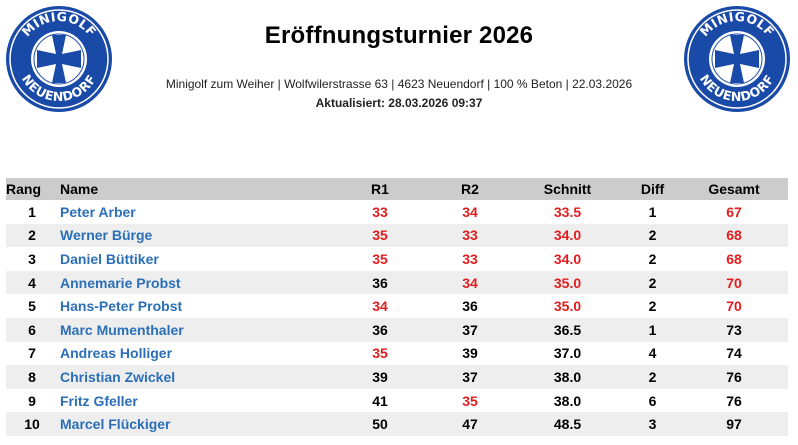 This screenshot has width=798, height=445. What do you see at coordinates (380, 306) in the screenshot?
I see `cell-r1: 34` at bounding box center [380, 306].